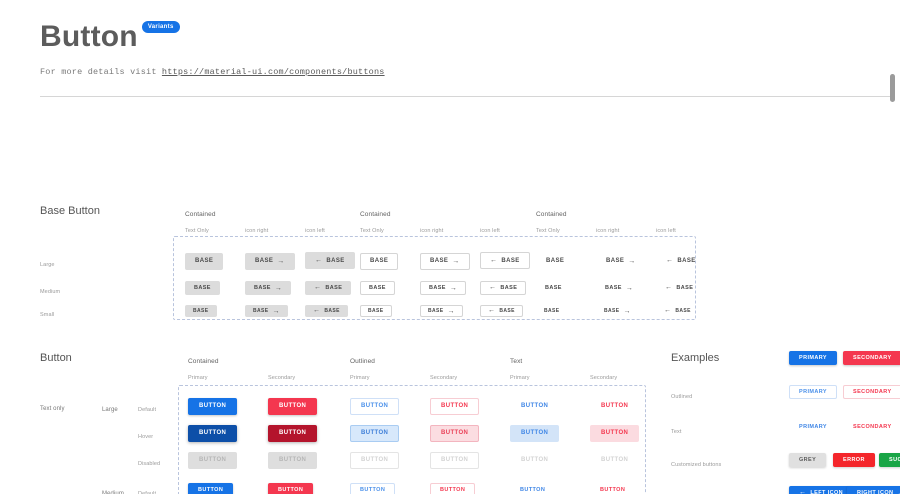  I want to click on button-text-secondary-large: BUTTON, so click(614, 406).